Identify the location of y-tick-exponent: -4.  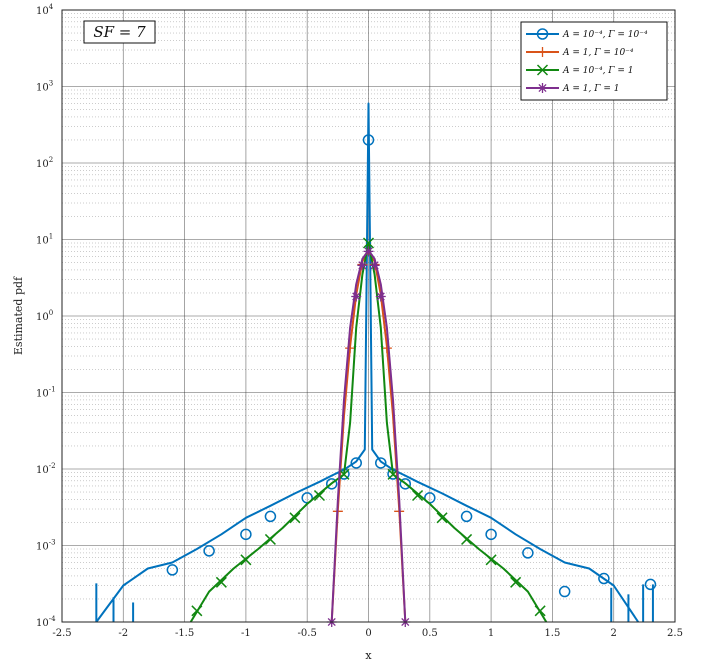
(52, 619).